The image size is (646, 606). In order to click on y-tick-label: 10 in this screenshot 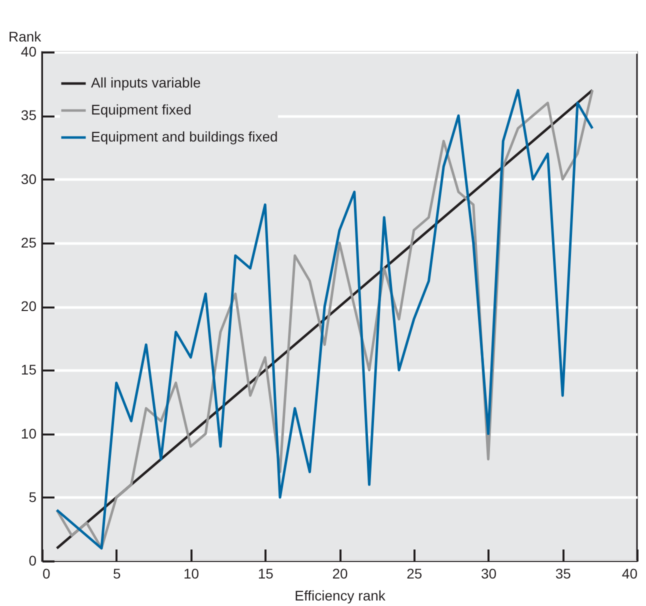, I will do `click(28, 433)`.